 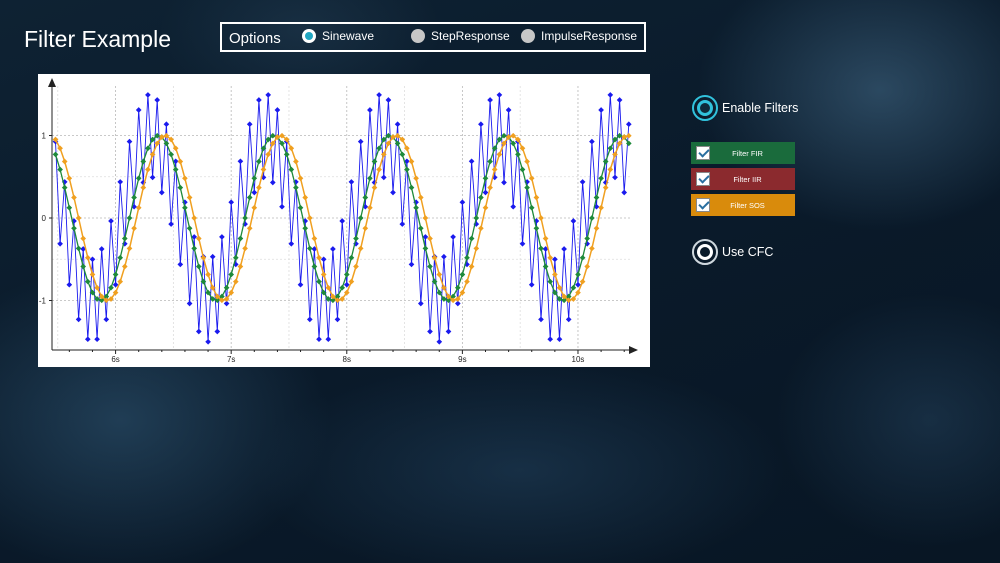 I want to click on toggle-on-icon, so click(x=705, y=108).